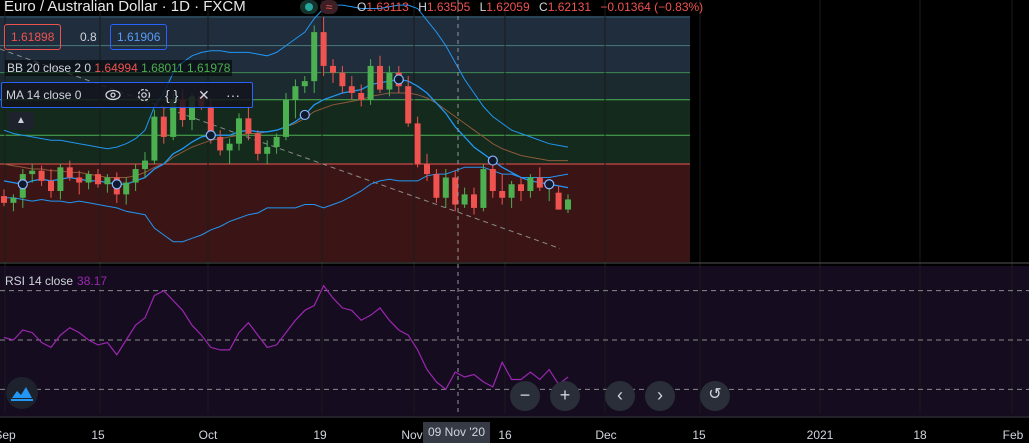 Image resolution: width=1029 pixels, height=443 pixels. I want to click on gear-icon, so click(144, 98).